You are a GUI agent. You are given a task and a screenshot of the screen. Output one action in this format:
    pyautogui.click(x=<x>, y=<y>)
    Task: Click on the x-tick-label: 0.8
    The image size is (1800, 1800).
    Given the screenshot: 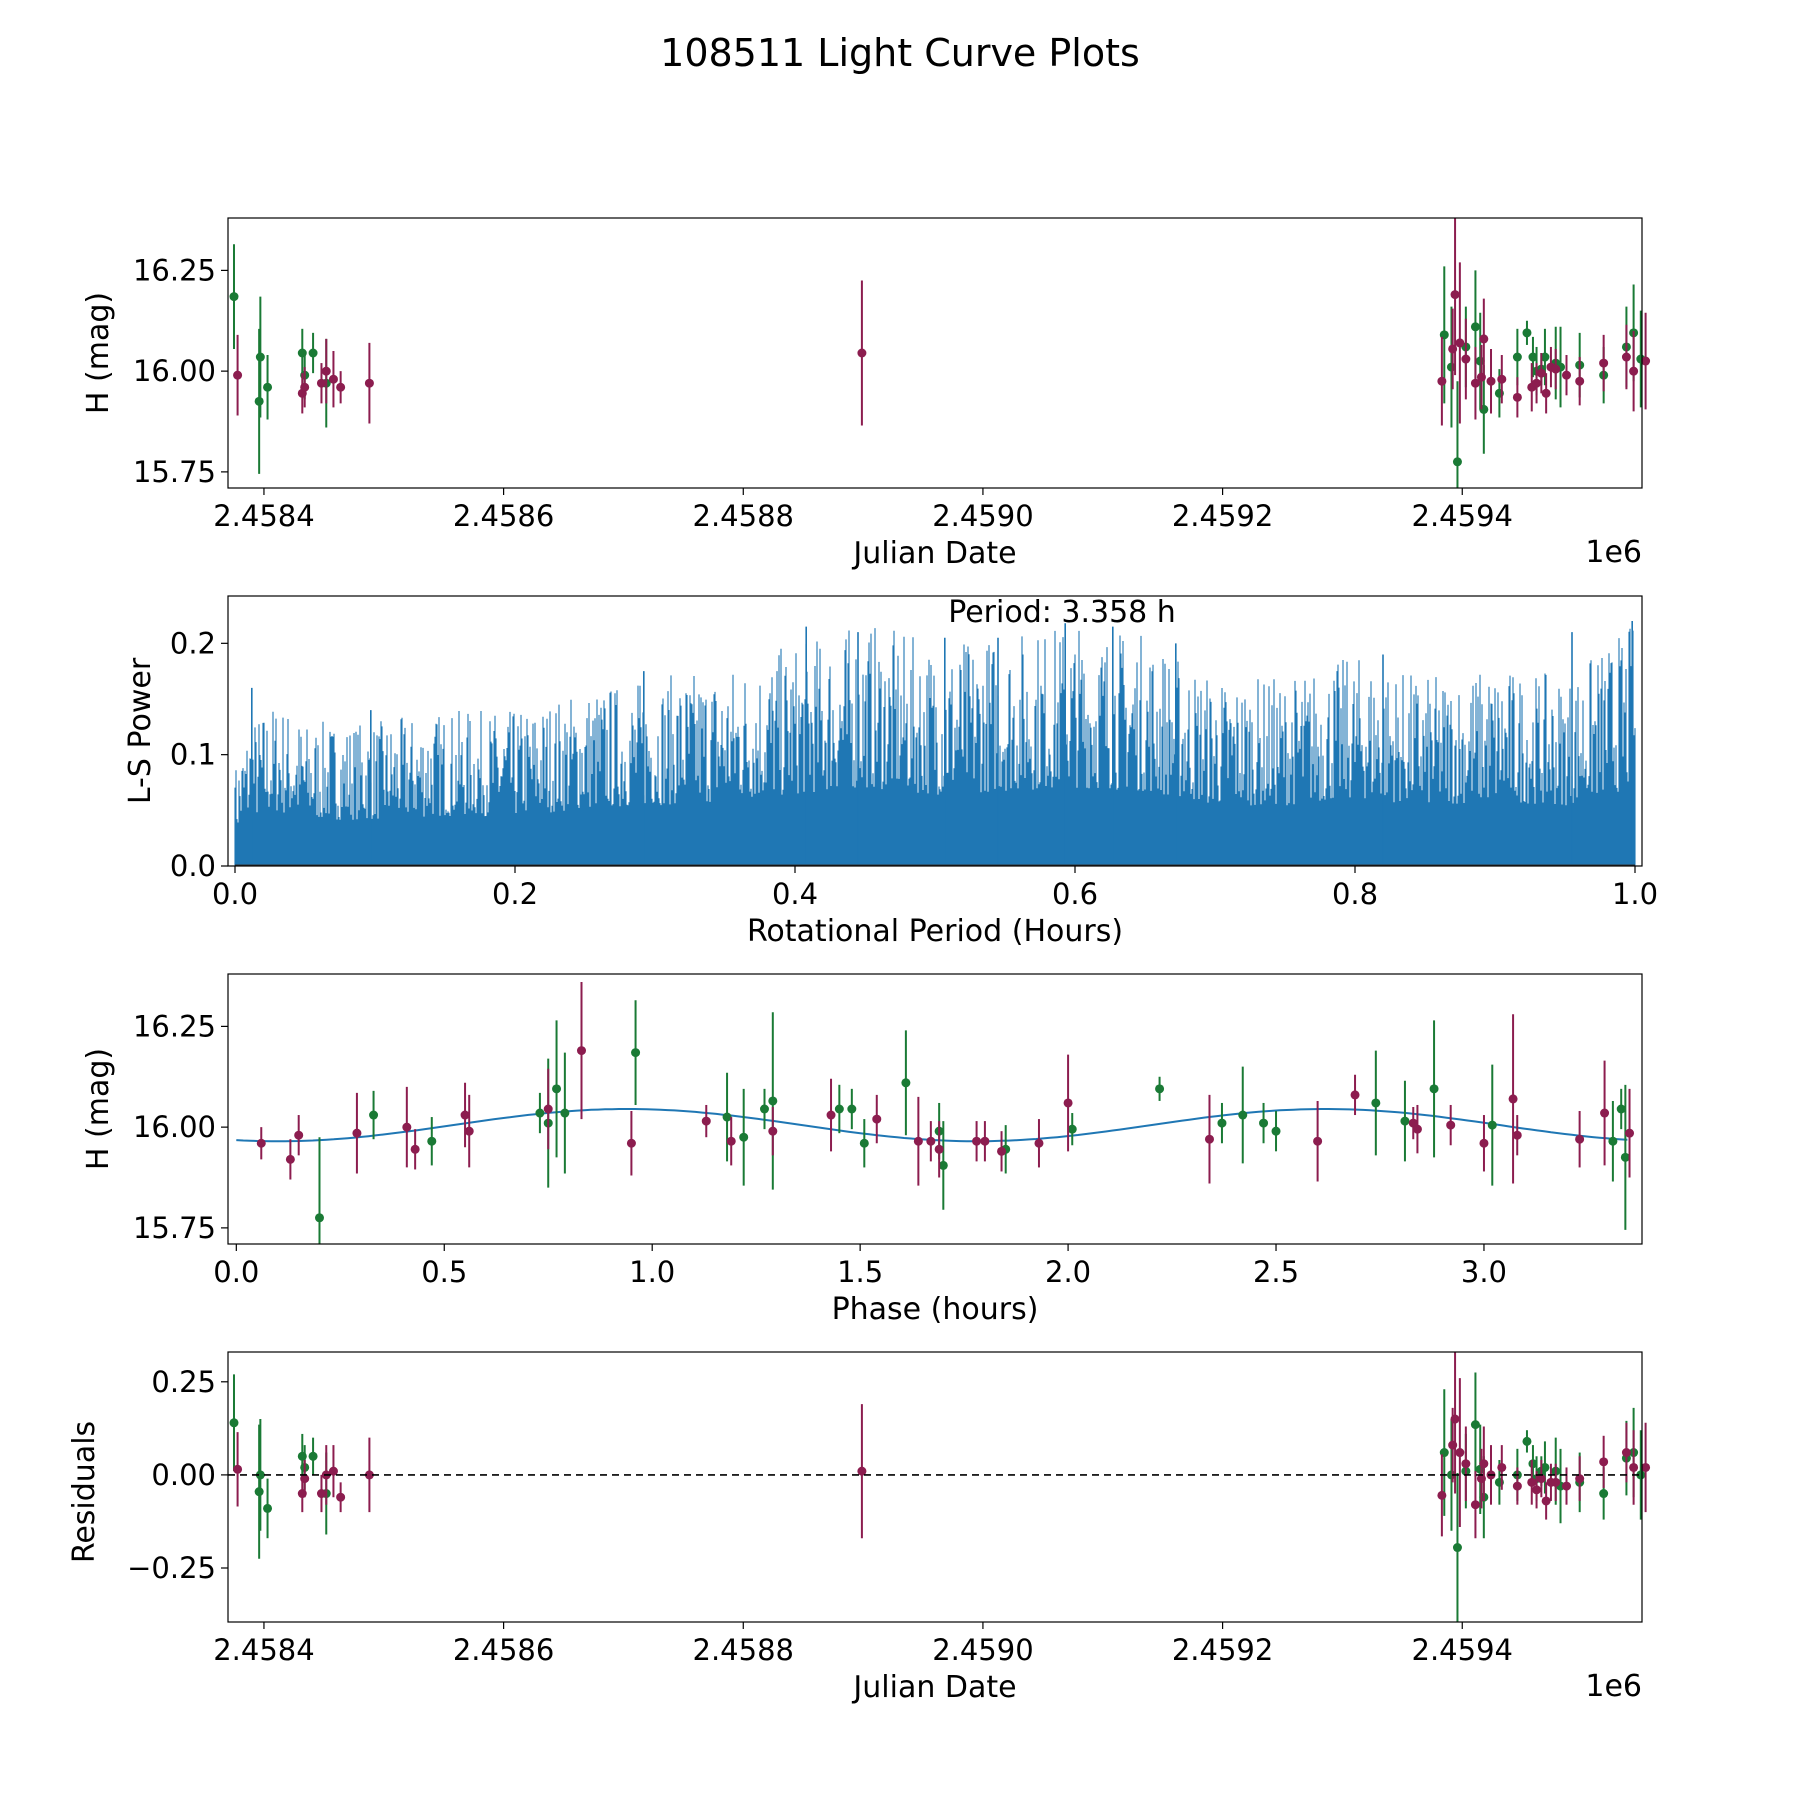 What is the action you would take?
    pyautogui.click(x=1355, y=894)
    